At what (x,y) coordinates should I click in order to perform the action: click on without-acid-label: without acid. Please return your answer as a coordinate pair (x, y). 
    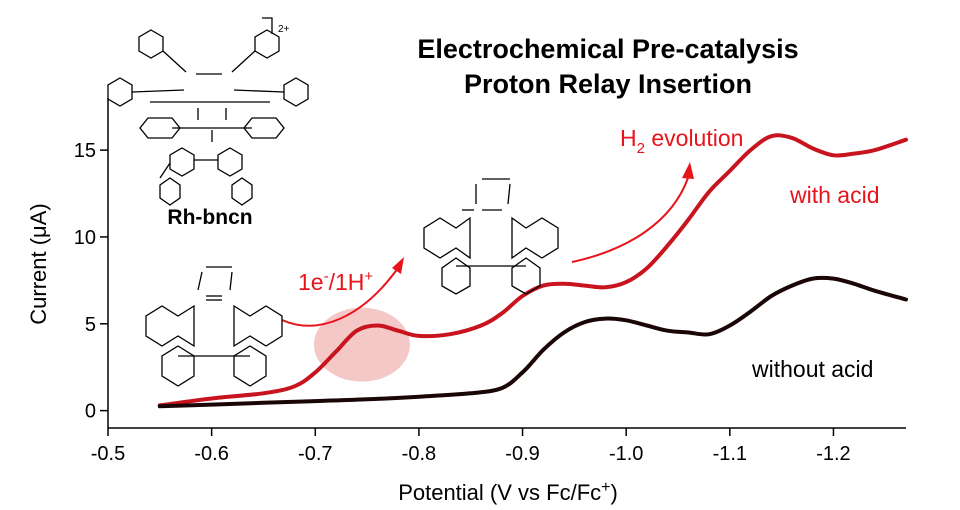
    Looking at the image, I should click on (812, 369).